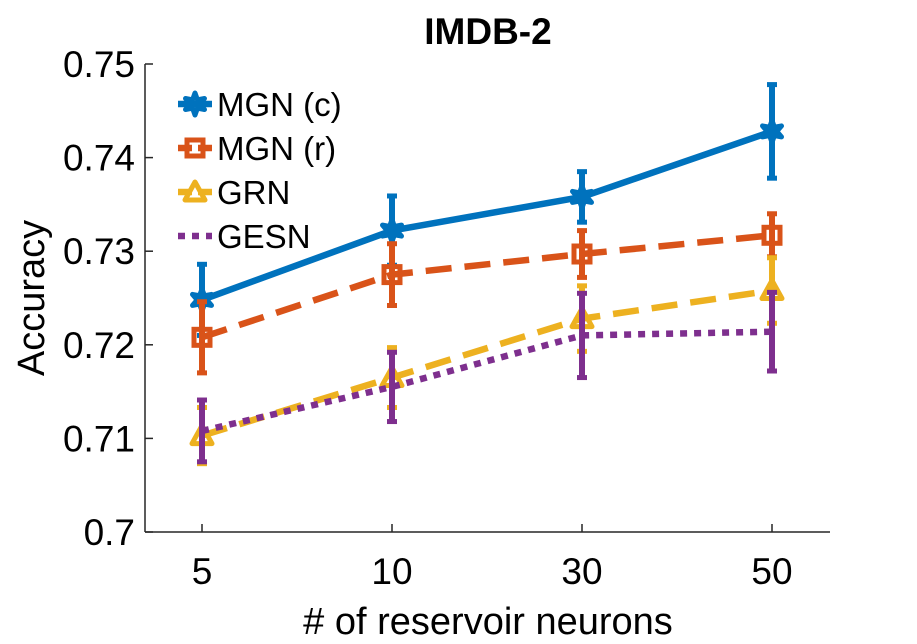 This screenshot has height=644, width=917. I want to click on legend-entry: GRN, so click(234, 192).